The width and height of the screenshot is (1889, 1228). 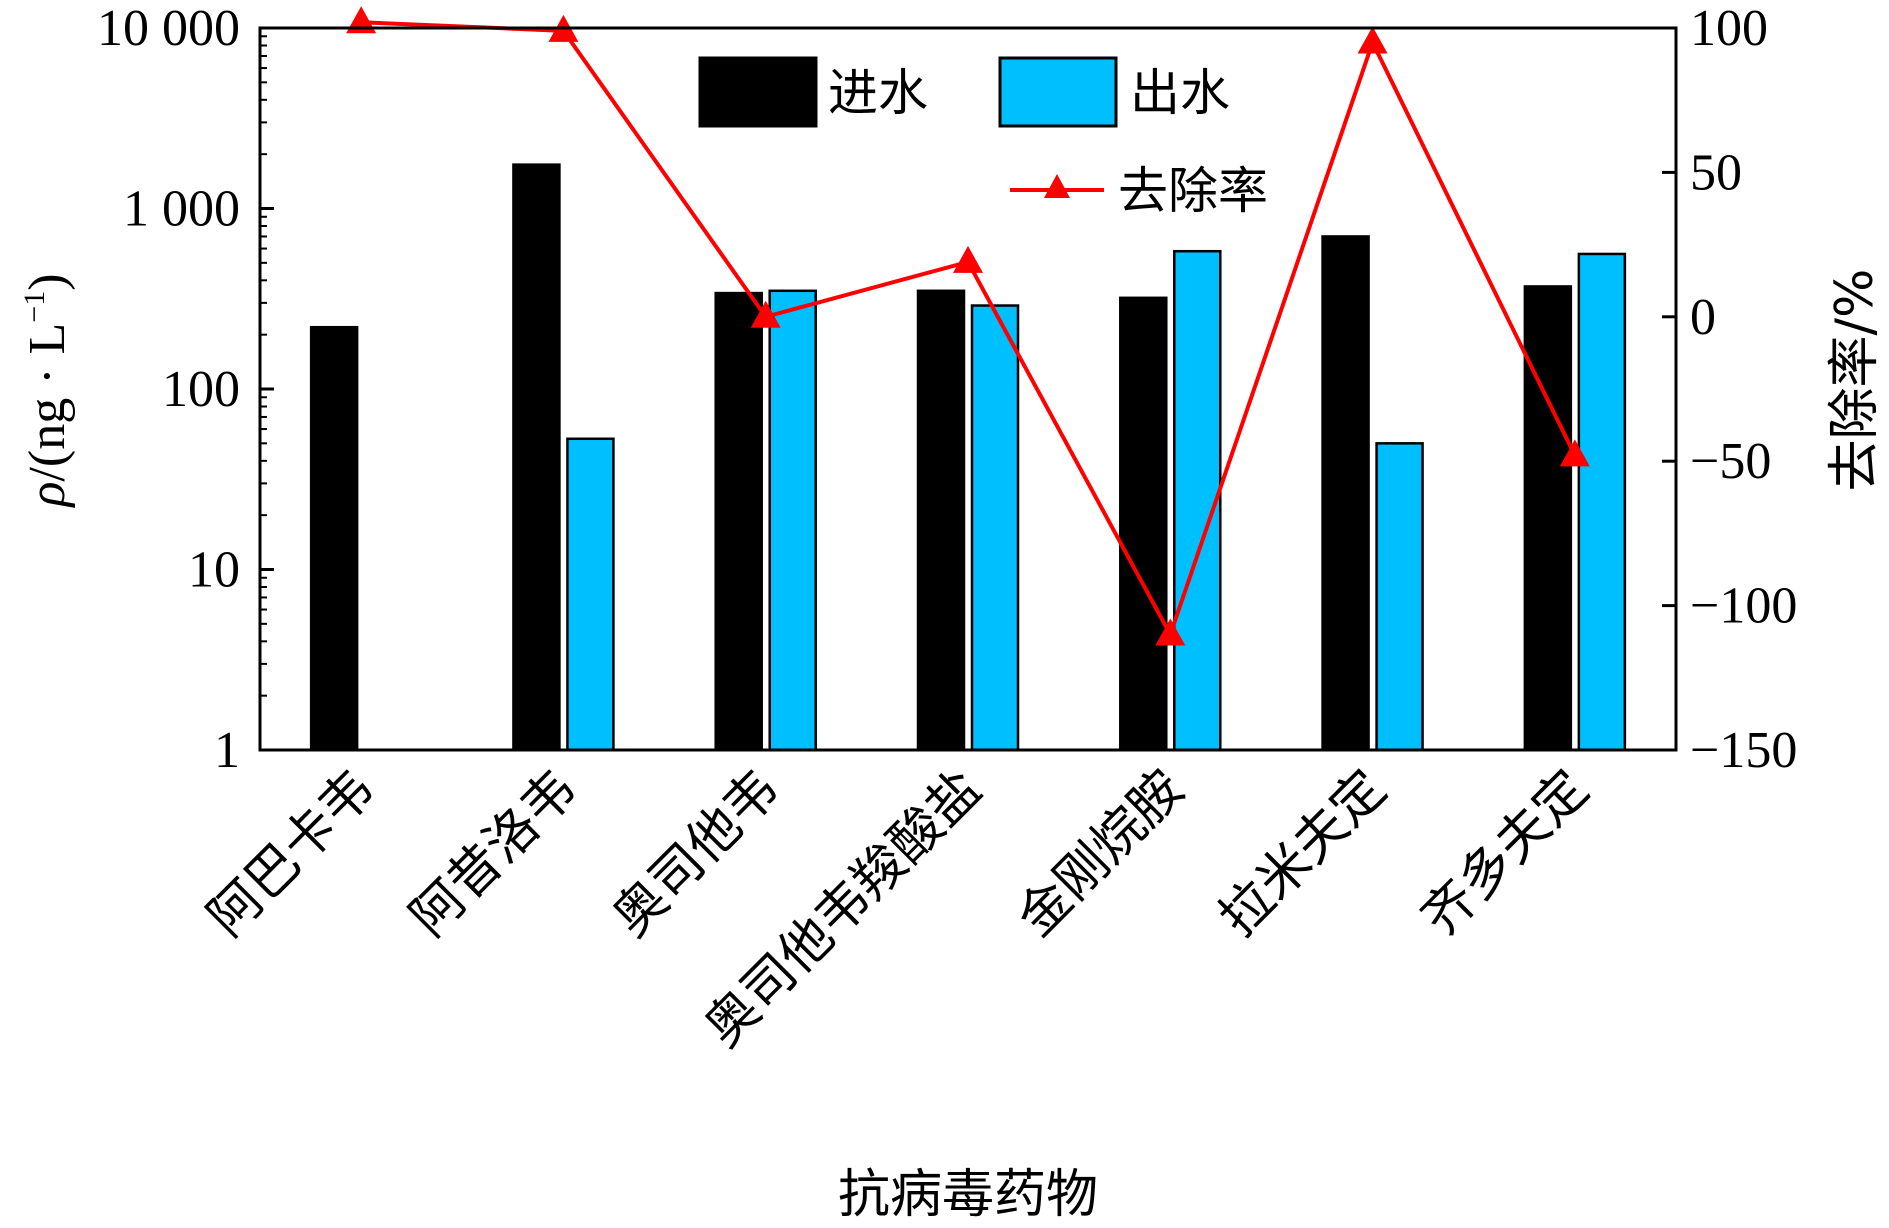 I want to click on left-axis-unit: /(ng · L, so click(x=47, y=402).